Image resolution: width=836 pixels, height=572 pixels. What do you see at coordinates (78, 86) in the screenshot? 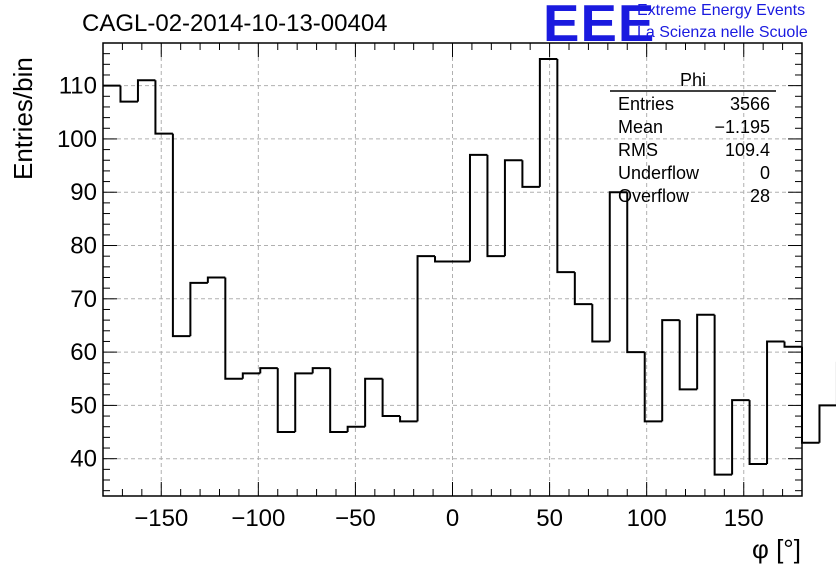
I see `y-tick-label: 110` at bounding box center [78, 86].